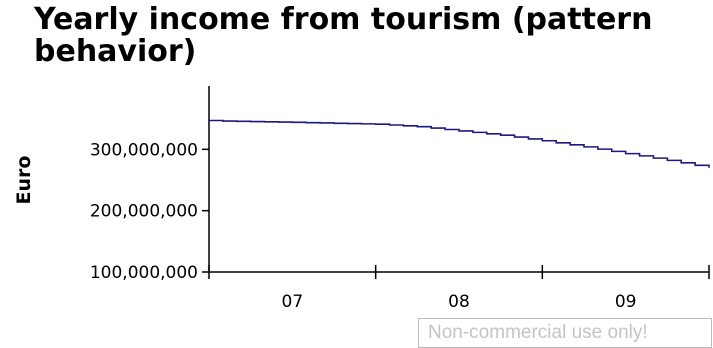 This screenshot has height=348, width=713. What do you see at coordinates (144, 212) in the screenshot?
I see `y-tick-label: 200,000,000` at bounding box center [144, 212].